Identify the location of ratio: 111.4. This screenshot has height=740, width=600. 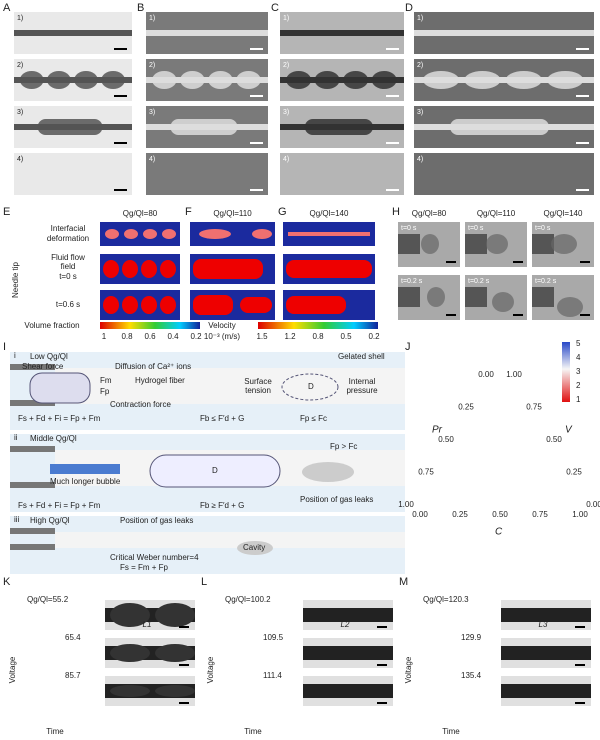
(272, 675).